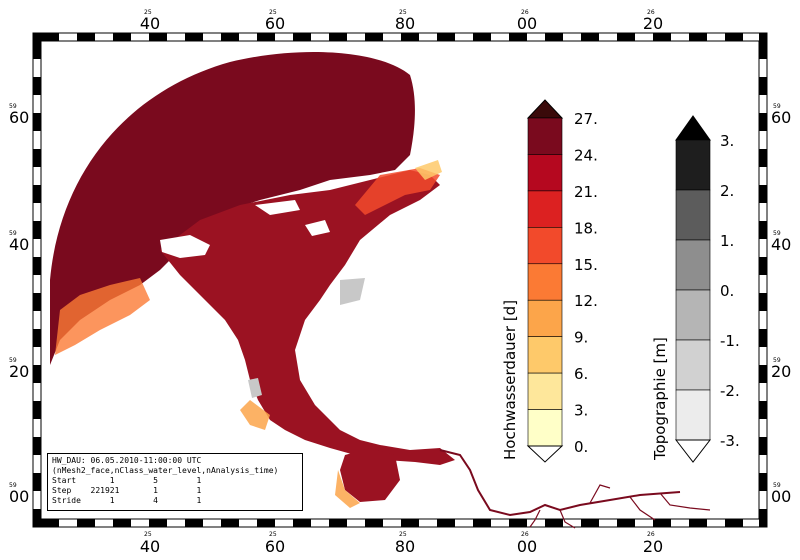 The width and height of the screenshot is (800, 560). I want to click on colorbar-hw-label: 6., so click(581, 374).